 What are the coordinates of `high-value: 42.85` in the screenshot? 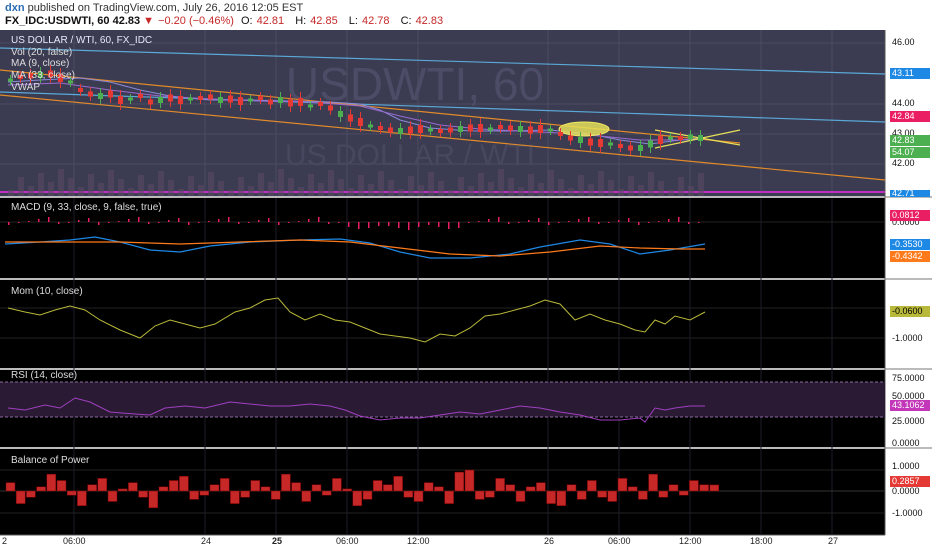 It's located at (324, 21).